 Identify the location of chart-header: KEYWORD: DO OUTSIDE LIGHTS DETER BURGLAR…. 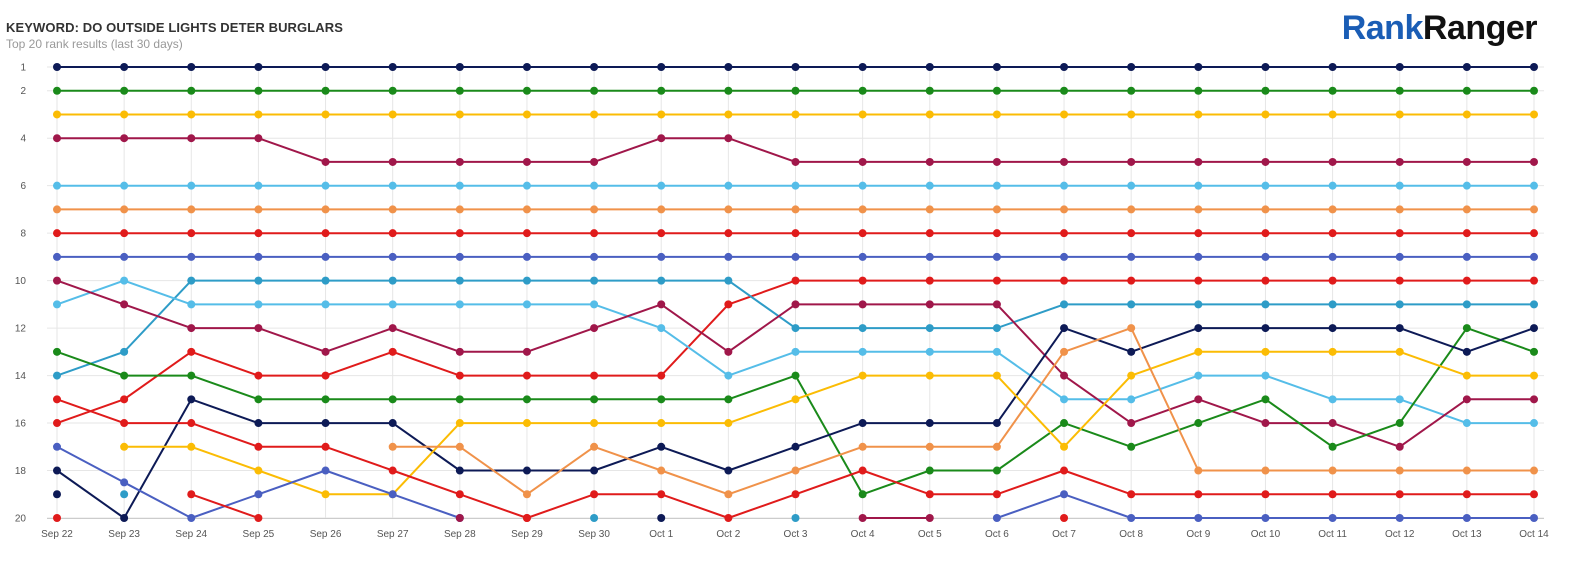
(174, 35).